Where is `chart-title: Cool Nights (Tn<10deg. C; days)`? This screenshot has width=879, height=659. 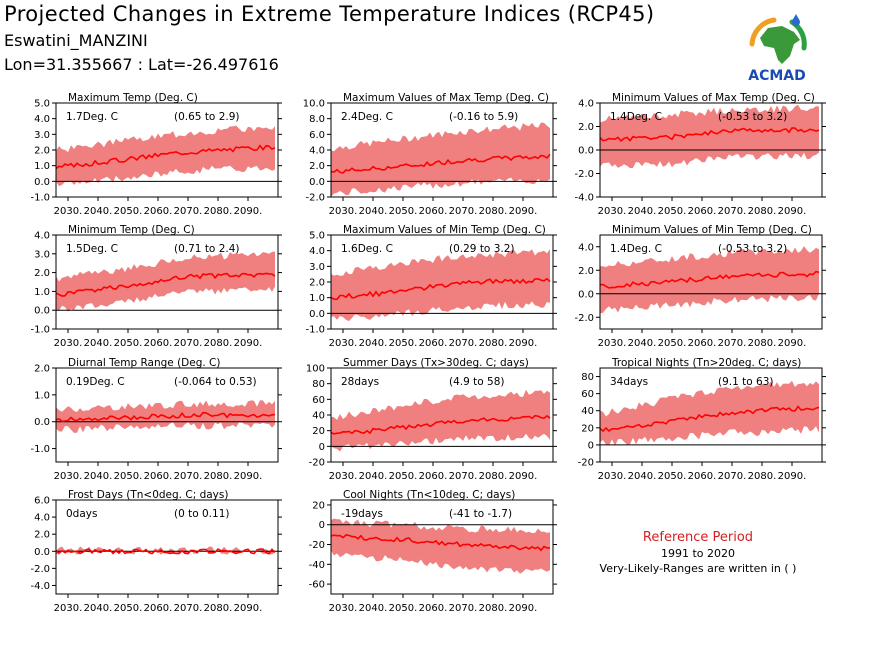 chart-title: Cool Nights (Tn<10deg. C; days) is located at coordinates (429, 495).